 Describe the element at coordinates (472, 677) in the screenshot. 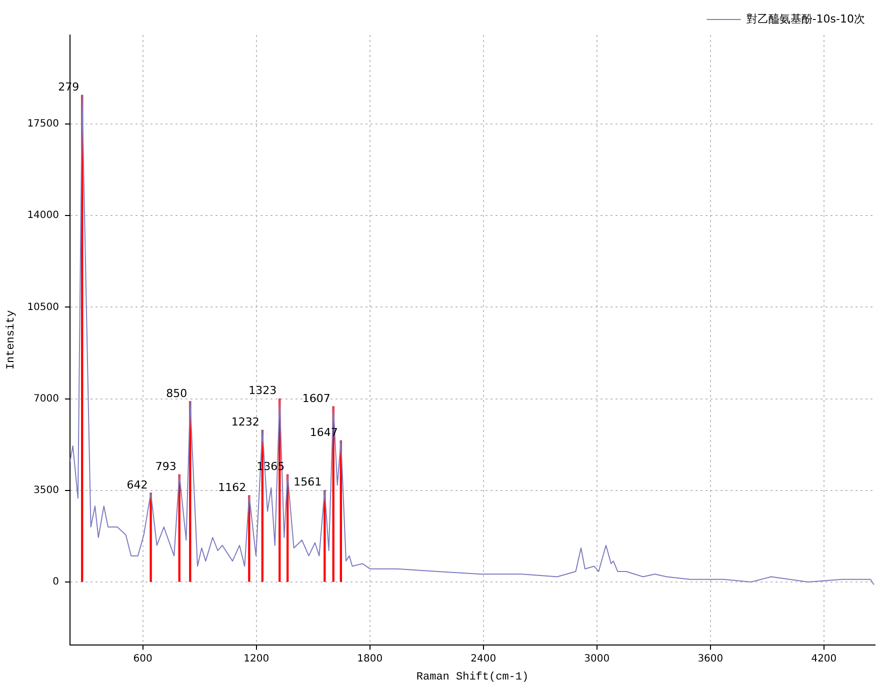

I see `x-axis-title: Raman Shift(cm-1)` at that location.